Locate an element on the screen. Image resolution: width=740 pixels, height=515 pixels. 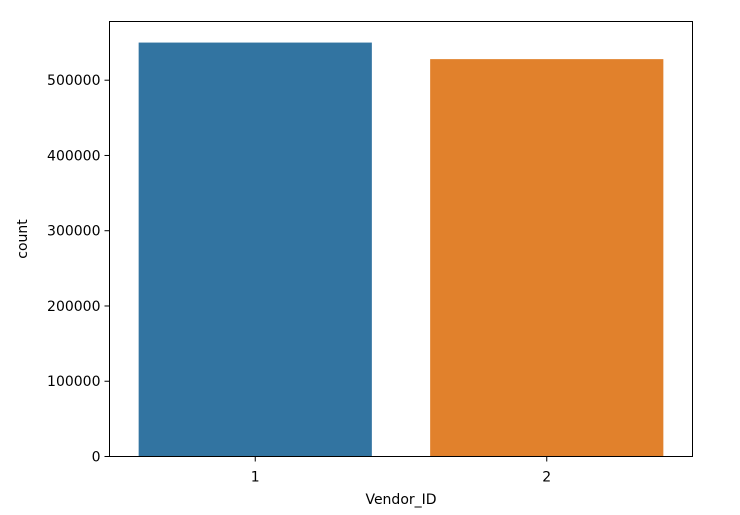
y-axis-label: count is located at coordinates (23, 239).